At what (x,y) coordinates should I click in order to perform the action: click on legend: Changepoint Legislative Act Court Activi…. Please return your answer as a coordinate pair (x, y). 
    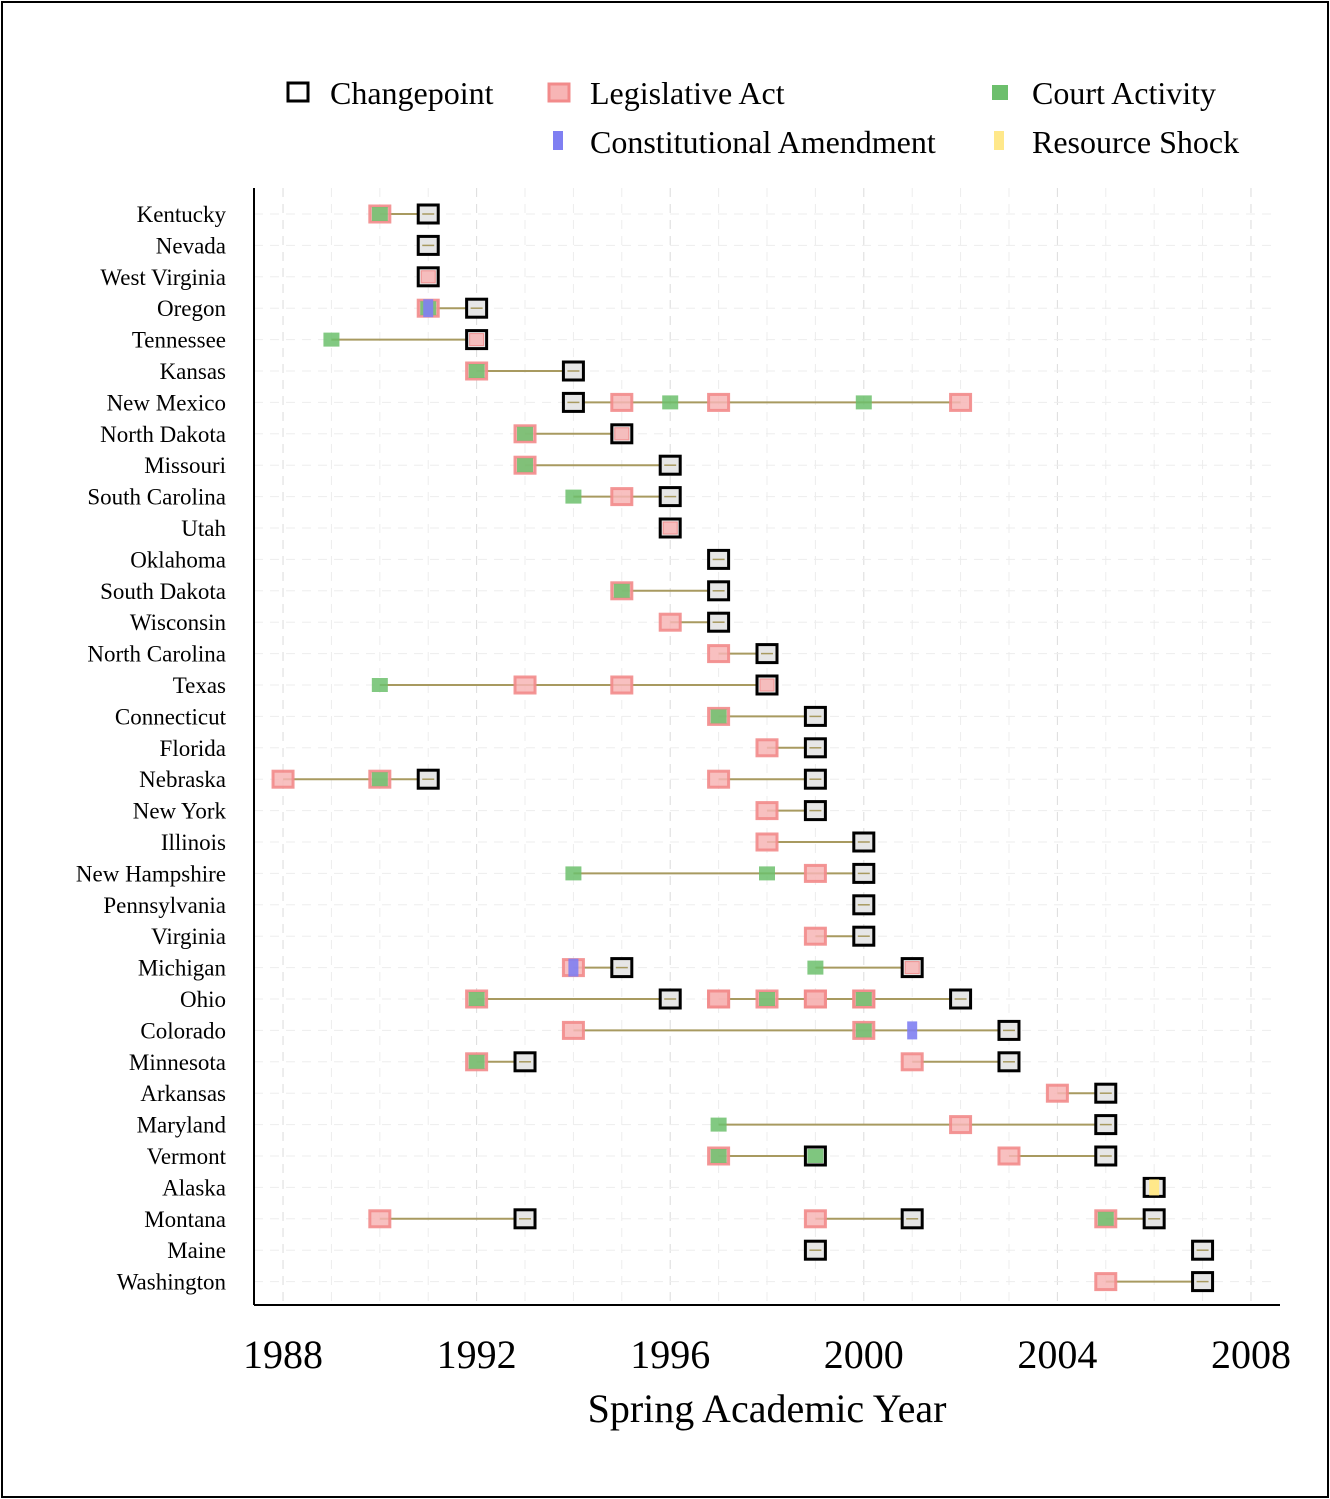
    Looking at the image, I should click on (762, 117).